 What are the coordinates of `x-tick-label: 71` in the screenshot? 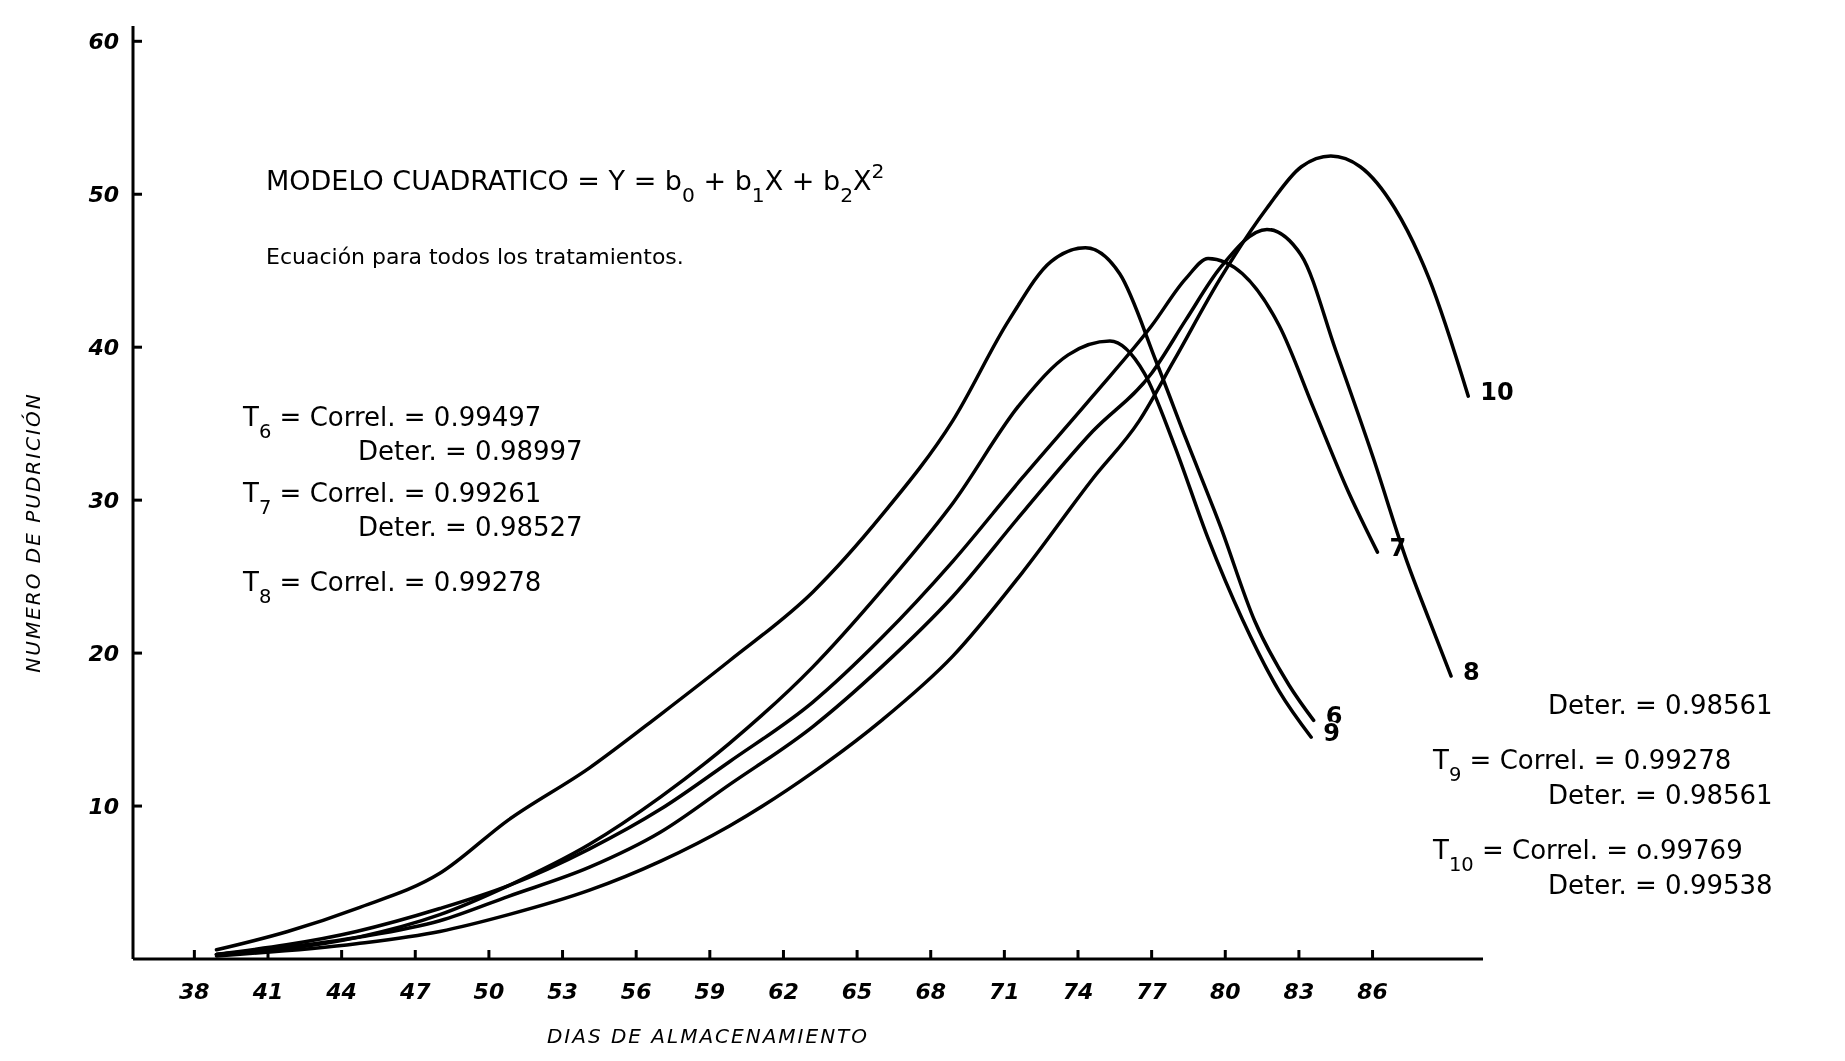 It's located at (1004, 991).